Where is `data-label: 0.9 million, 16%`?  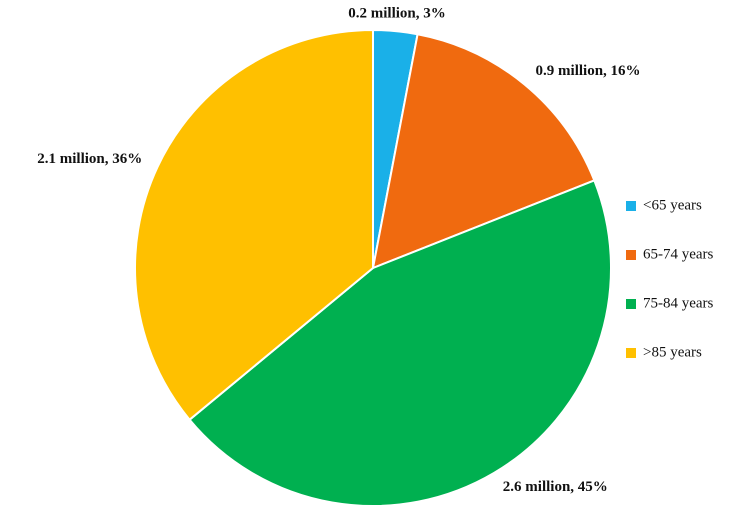
data-label: 0.9 million, 16% is located at coordinates (588, 71).